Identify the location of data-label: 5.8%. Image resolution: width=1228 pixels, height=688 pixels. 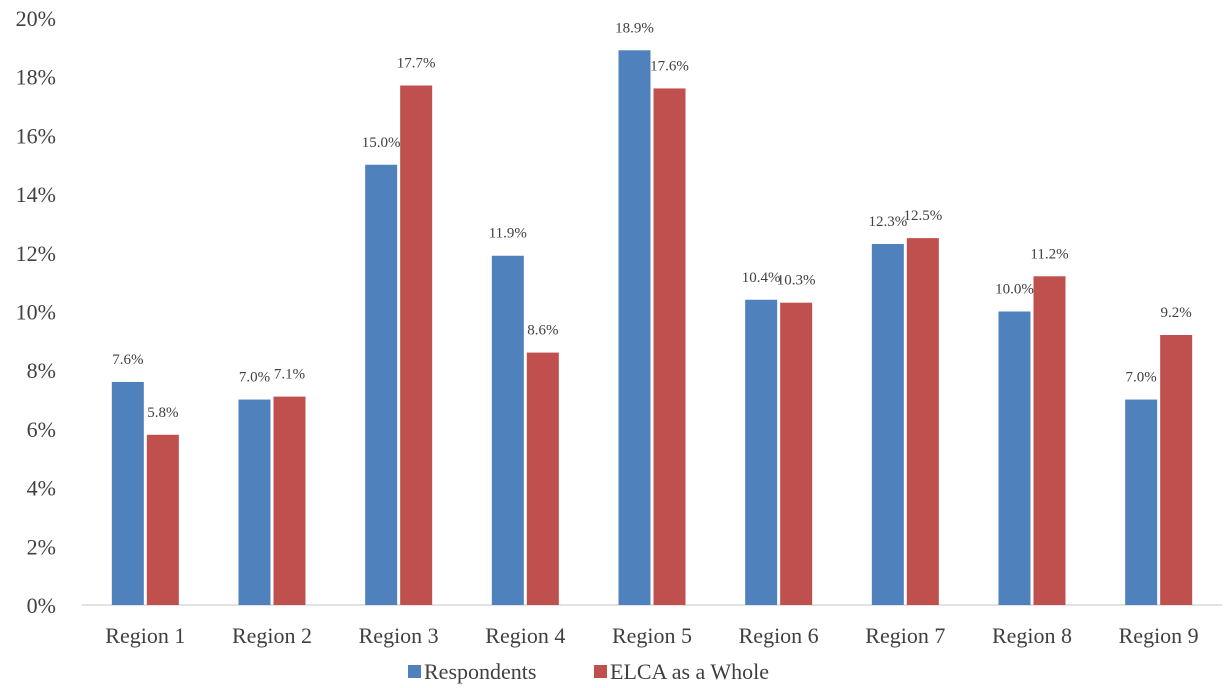
(162, 413).